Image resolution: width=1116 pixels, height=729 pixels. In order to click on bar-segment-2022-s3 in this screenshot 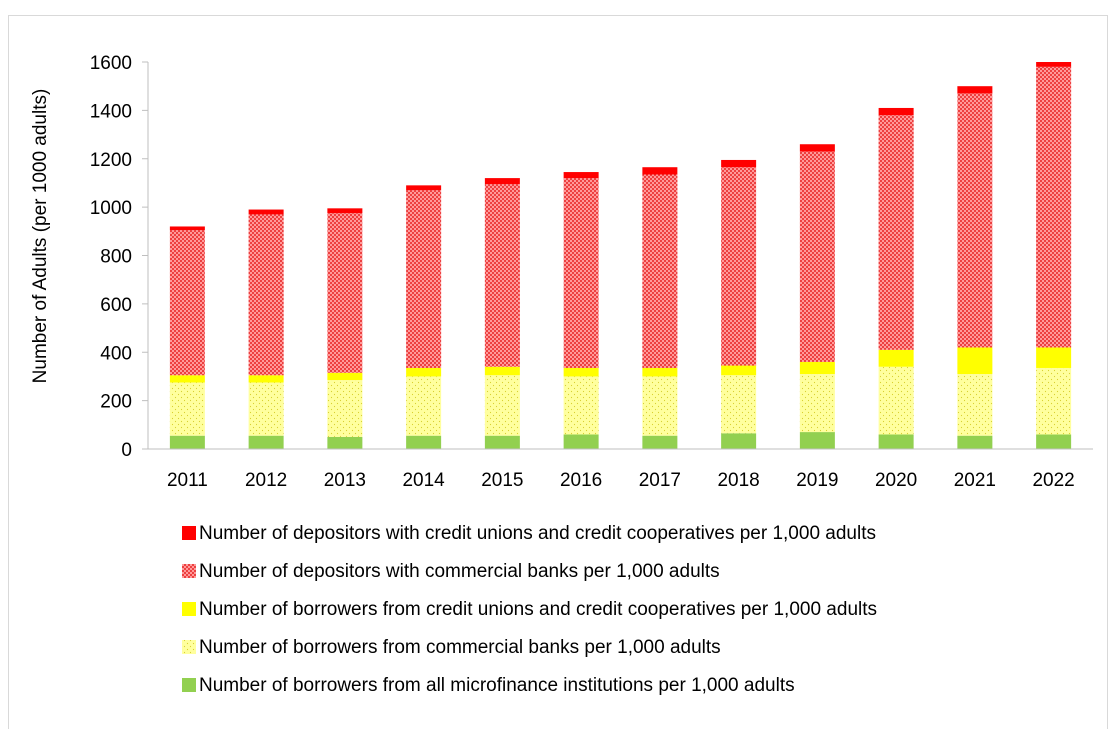, I will do `click(1054, 207)`.